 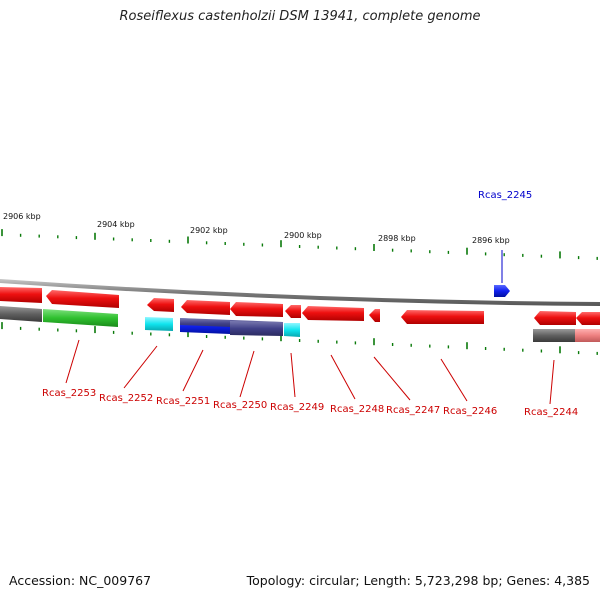 I want to click on chromosome-backbone, so click(x=300, y=292).